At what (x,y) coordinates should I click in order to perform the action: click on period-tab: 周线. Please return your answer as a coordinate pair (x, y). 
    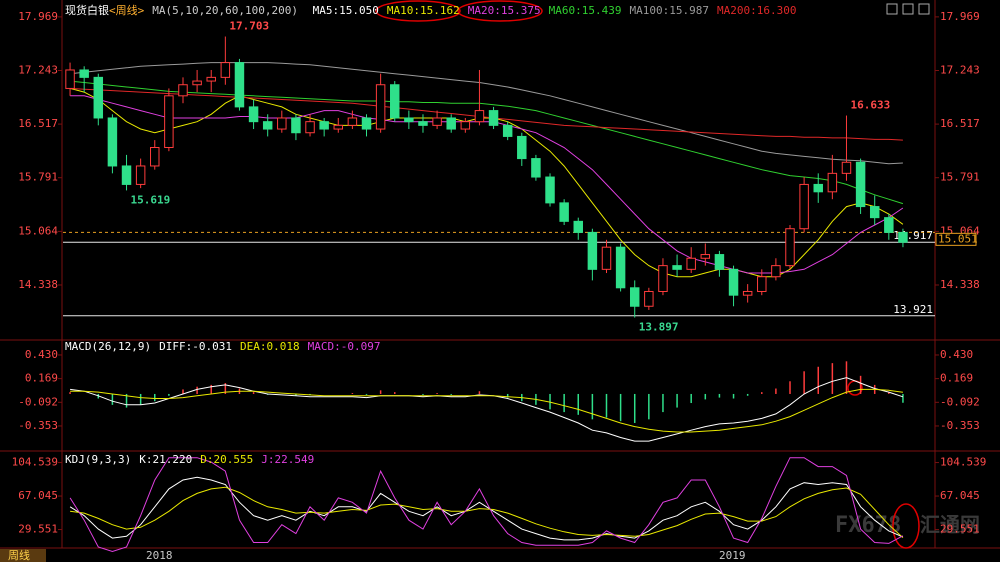
    Looking at the image, I should click on (19, 555).